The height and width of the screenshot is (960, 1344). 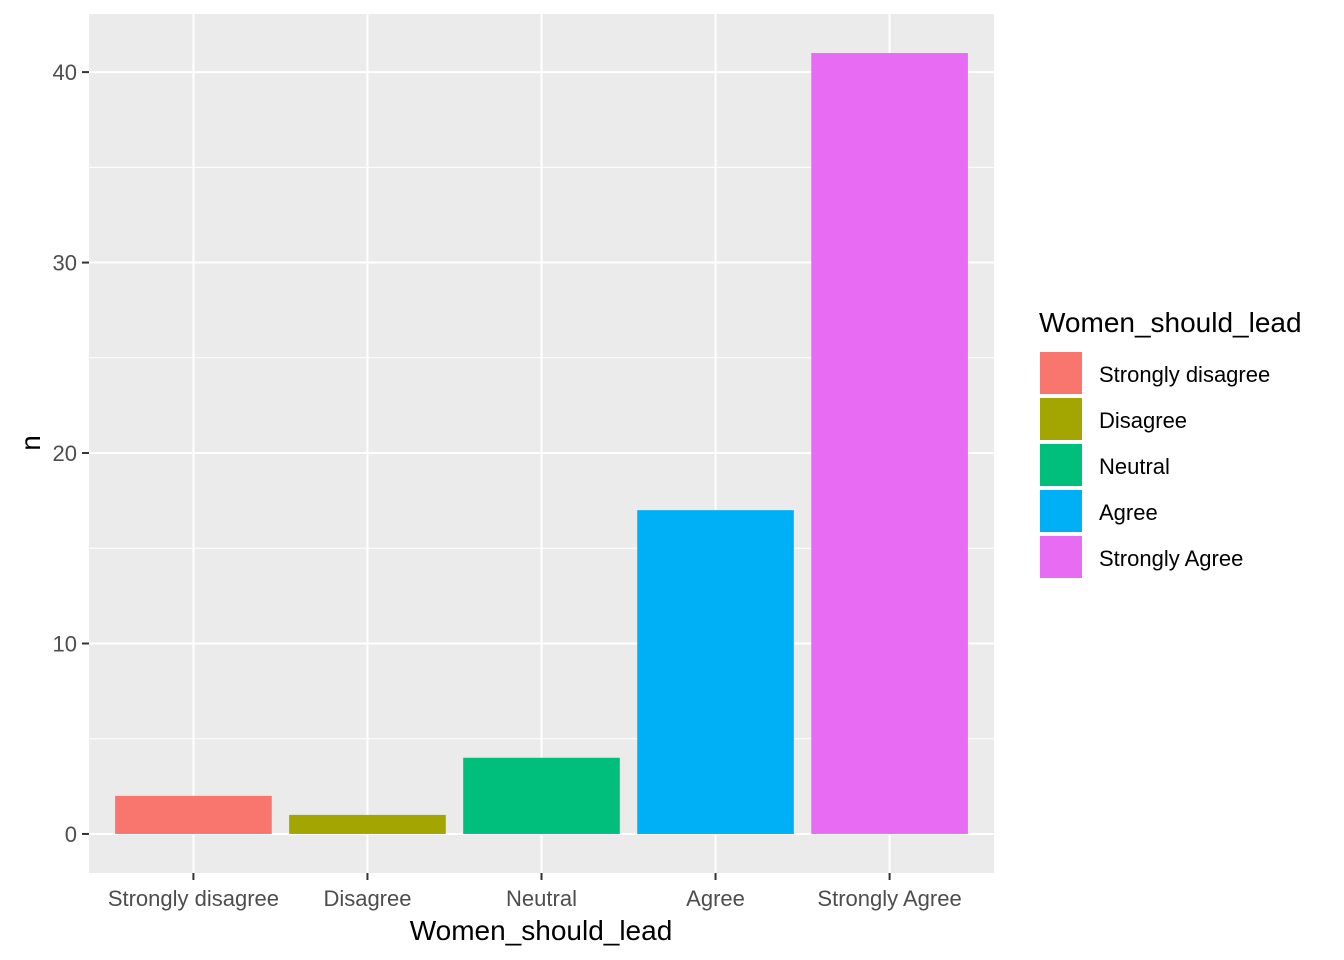 What do you see at coordinates (65, 453) in the screenshot?
I see `y-tick-label: 20` at bounding box center [65, 453].